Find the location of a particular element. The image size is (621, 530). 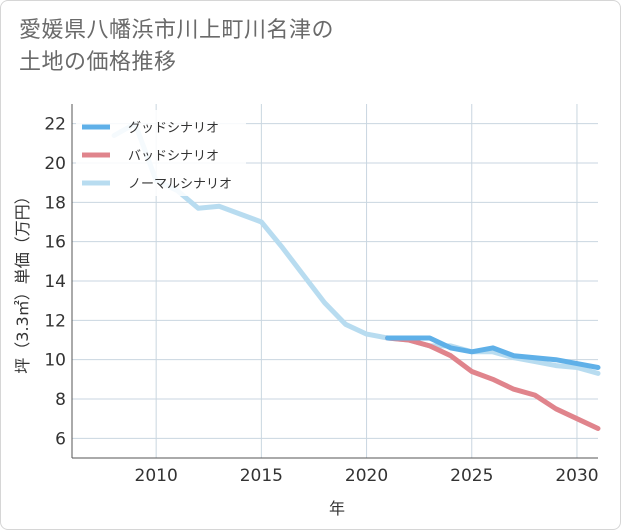

x-tick-label: 2030 is located at coordinates (576, 476).